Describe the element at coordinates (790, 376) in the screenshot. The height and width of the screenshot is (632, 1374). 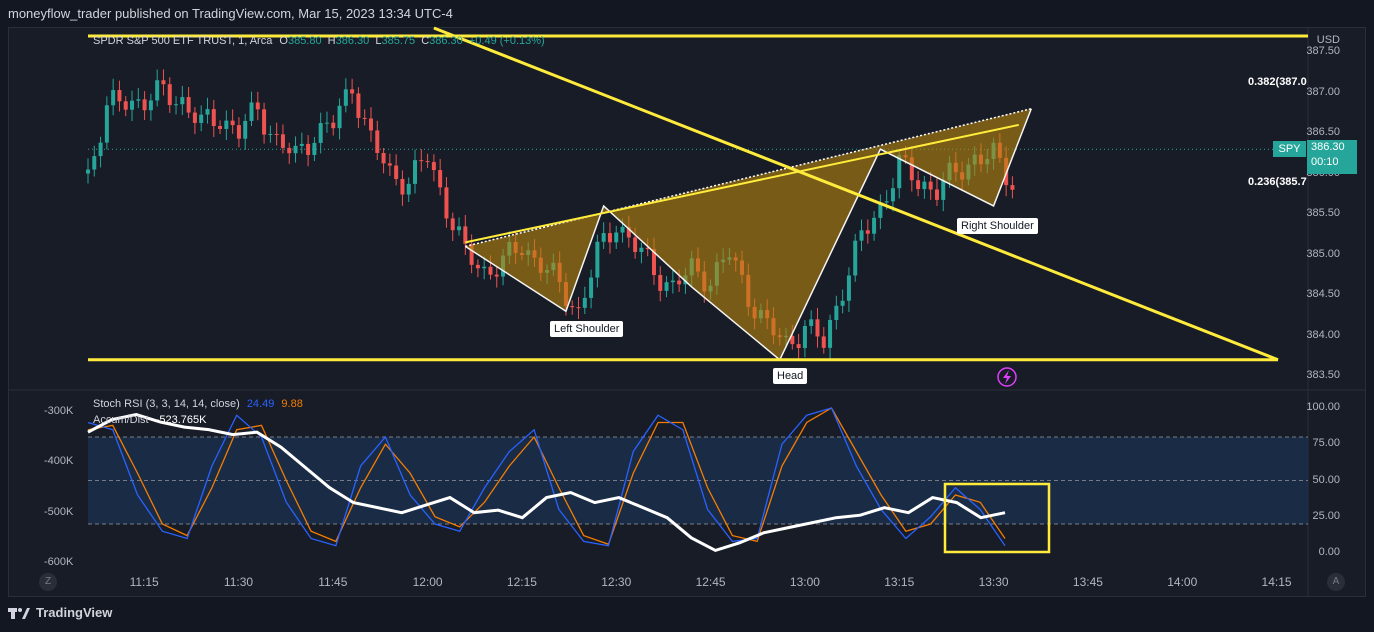
I see `head-label: Head` at that location.